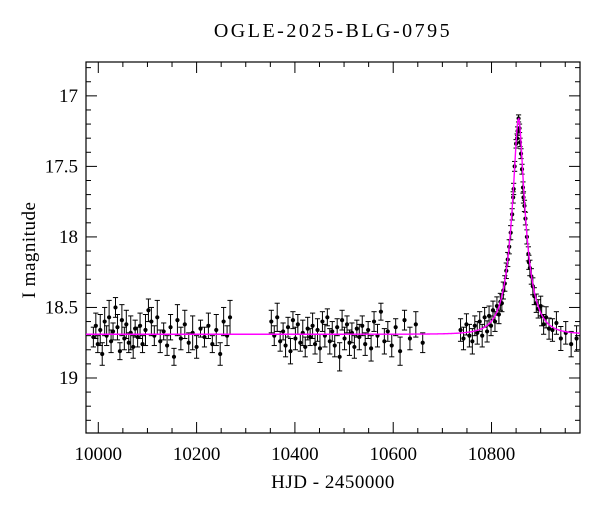  What do you see at coordinates (333, 31) in the screenshot?
I see `chart-title: OGLE-2025-BLG-0795` at bounding box center [333, 31].